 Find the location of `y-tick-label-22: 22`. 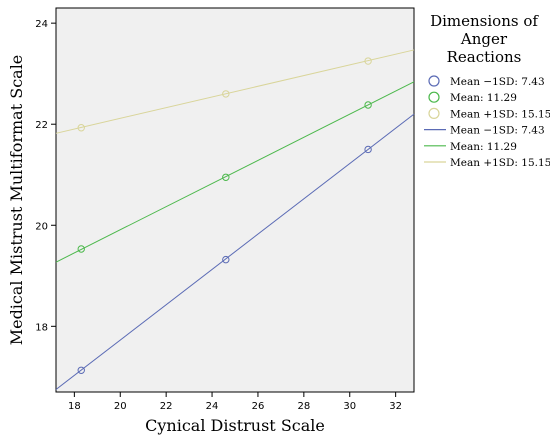

y-tick-label-22: 22 is located at coordinates (41, 125).